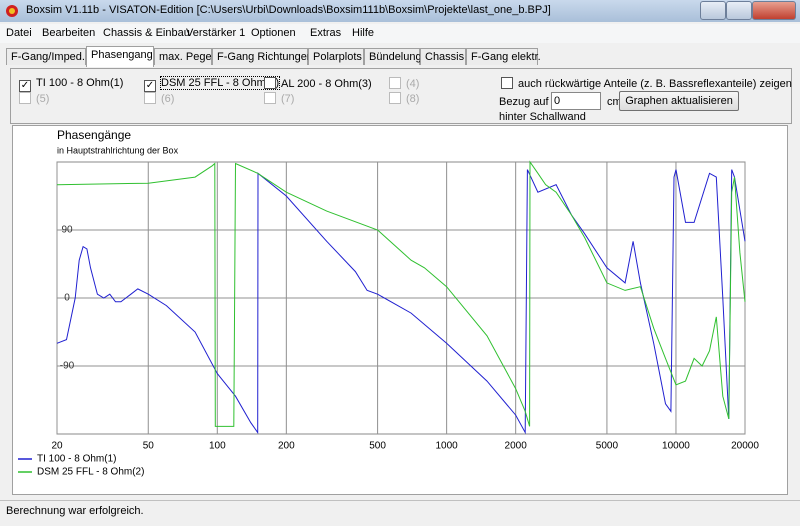 The height and width of the screenshot is (526, 800). I want to click on tab: F-Gang Richtungen, so click(262, 56).